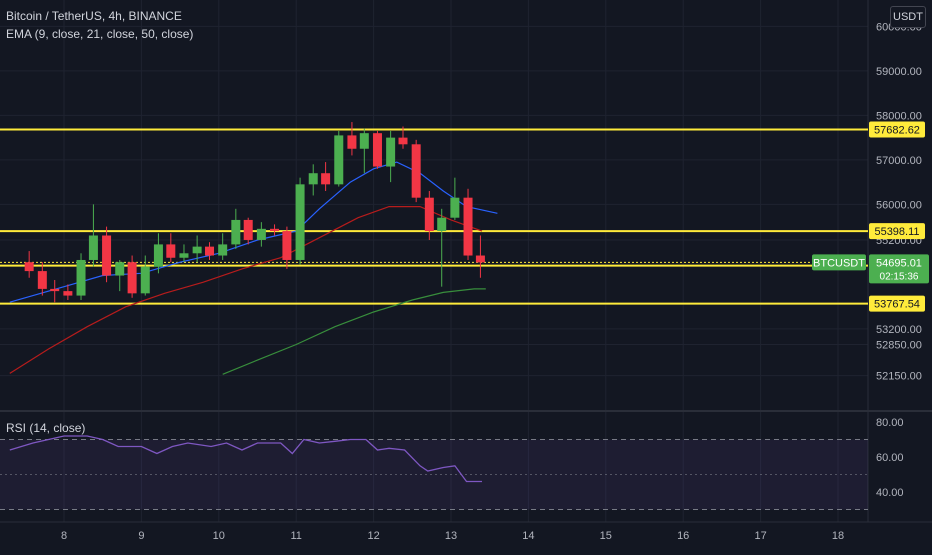  Describe the element at coordinates (908, 17) in the screenshot. I see `currency-button: USDT` at that location.